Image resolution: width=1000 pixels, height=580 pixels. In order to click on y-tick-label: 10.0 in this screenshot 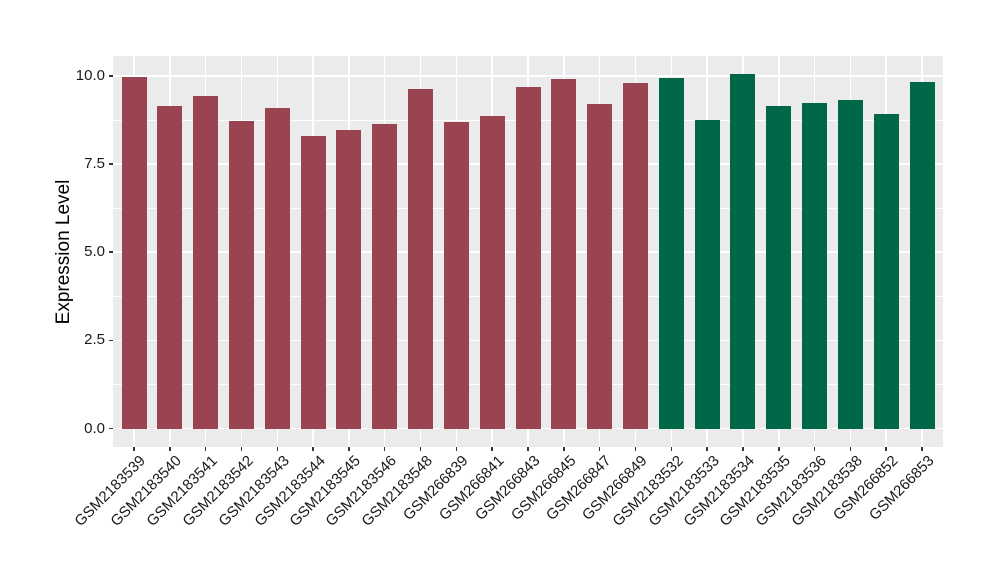, I will do `click(90, 75)`.